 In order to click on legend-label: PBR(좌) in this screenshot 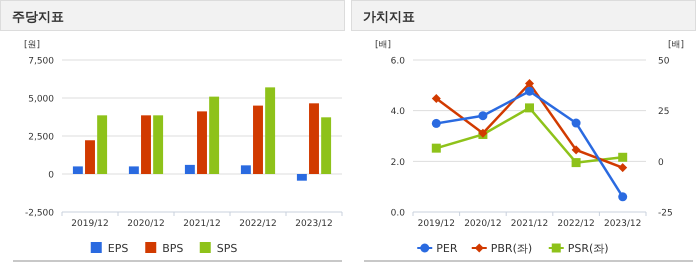, I will do `click(511, 248)`.